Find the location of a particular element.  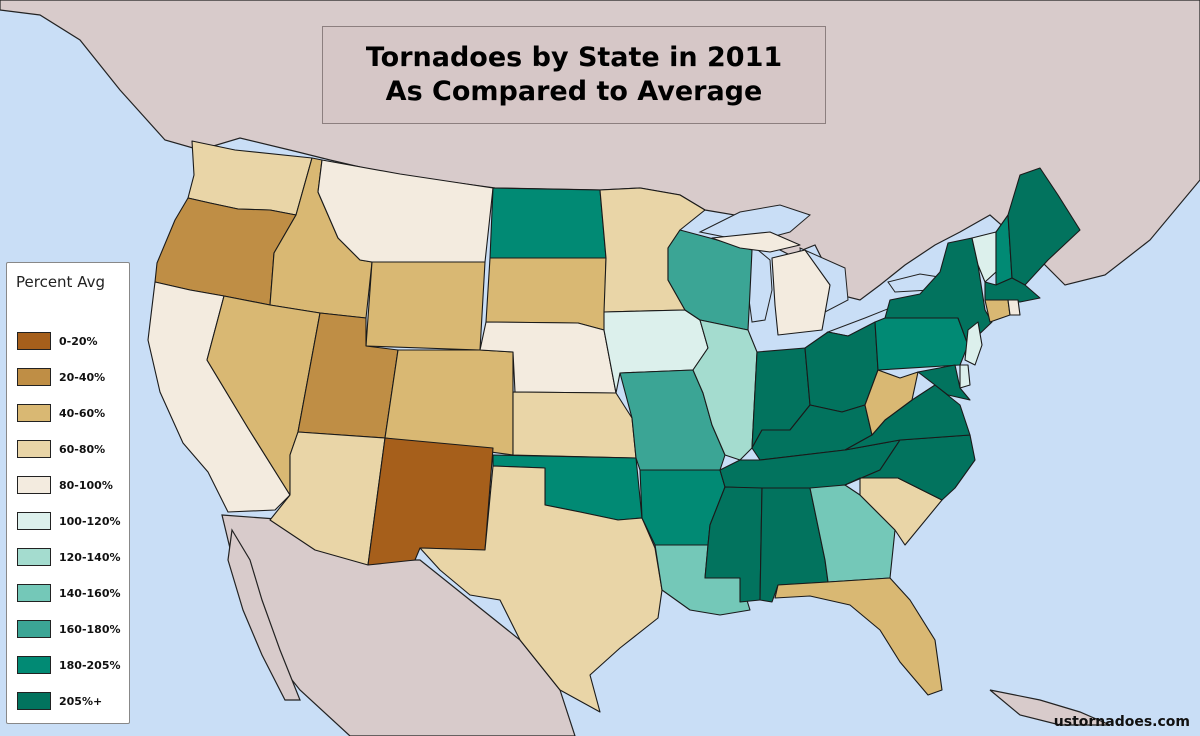

legend-label: 140-160% is located at coordinates (90, 593).